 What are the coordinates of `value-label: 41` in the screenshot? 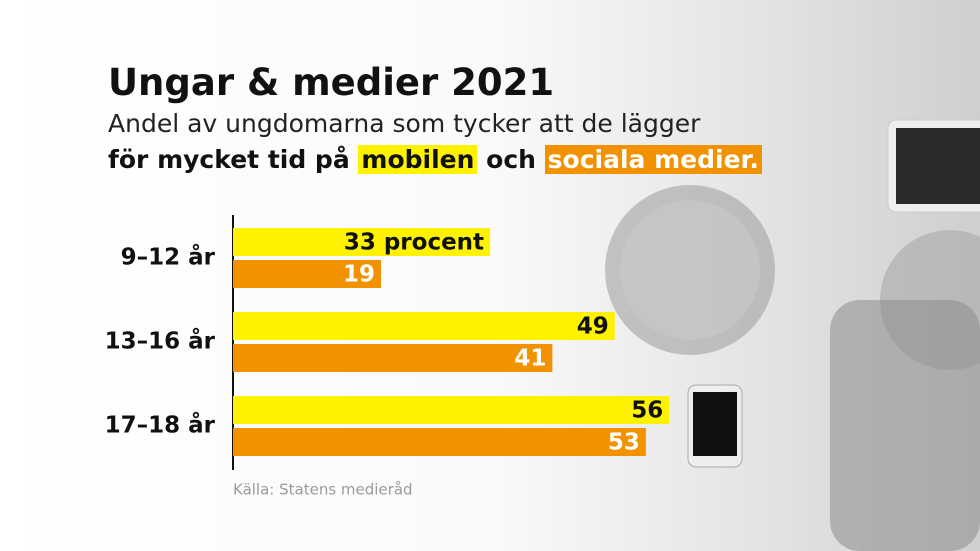 It's located at (530, 359).